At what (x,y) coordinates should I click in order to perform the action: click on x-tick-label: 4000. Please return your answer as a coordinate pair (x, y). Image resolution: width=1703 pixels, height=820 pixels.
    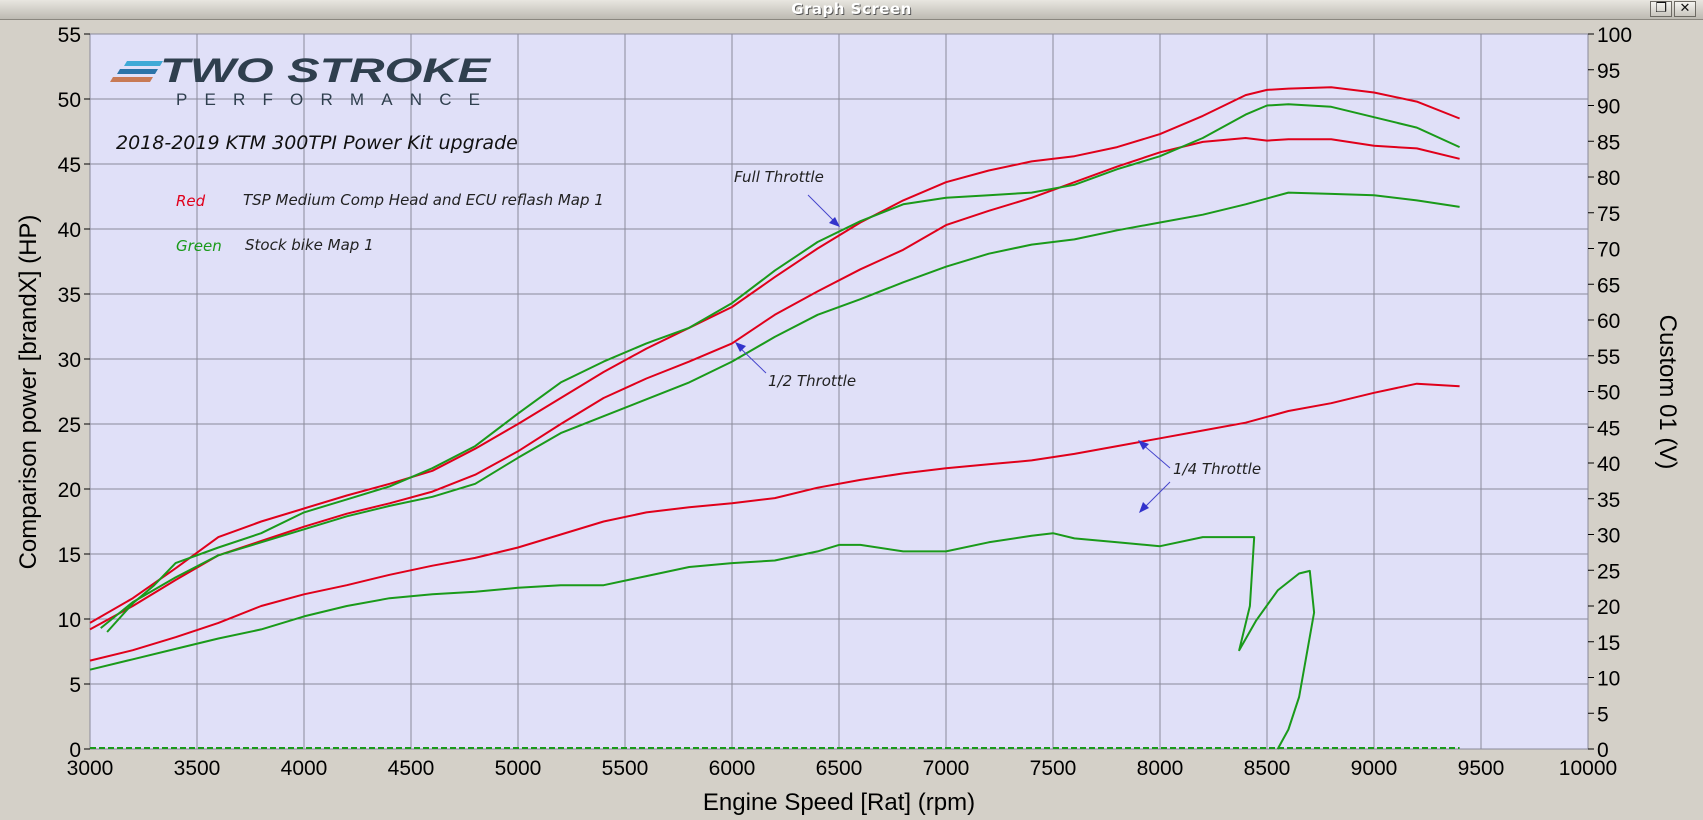
    Looking at the image, I should click on (304, 768).